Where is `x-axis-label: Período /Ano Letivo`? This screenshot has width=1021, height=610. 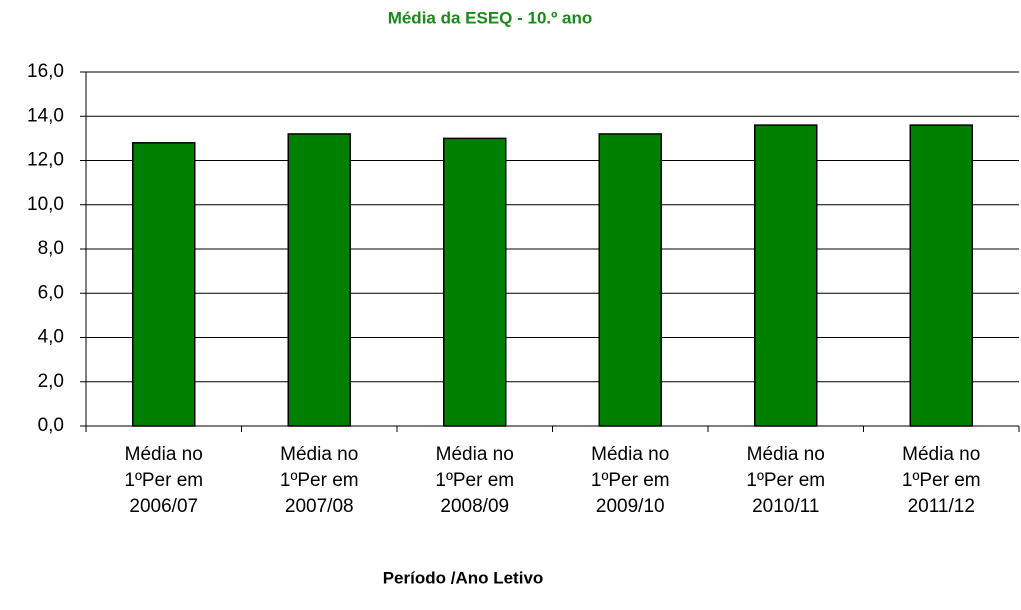 x-axis-label: Período /Ano Letivo is located at coordinates (463, 577).